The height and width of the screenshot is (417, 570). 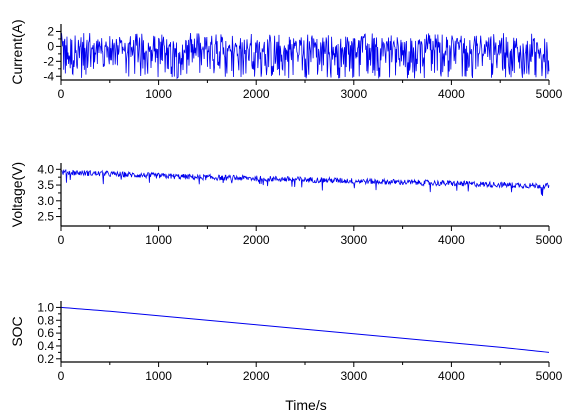 I want to click on y-tick-label: 4.0, so click(x=45, y=169).